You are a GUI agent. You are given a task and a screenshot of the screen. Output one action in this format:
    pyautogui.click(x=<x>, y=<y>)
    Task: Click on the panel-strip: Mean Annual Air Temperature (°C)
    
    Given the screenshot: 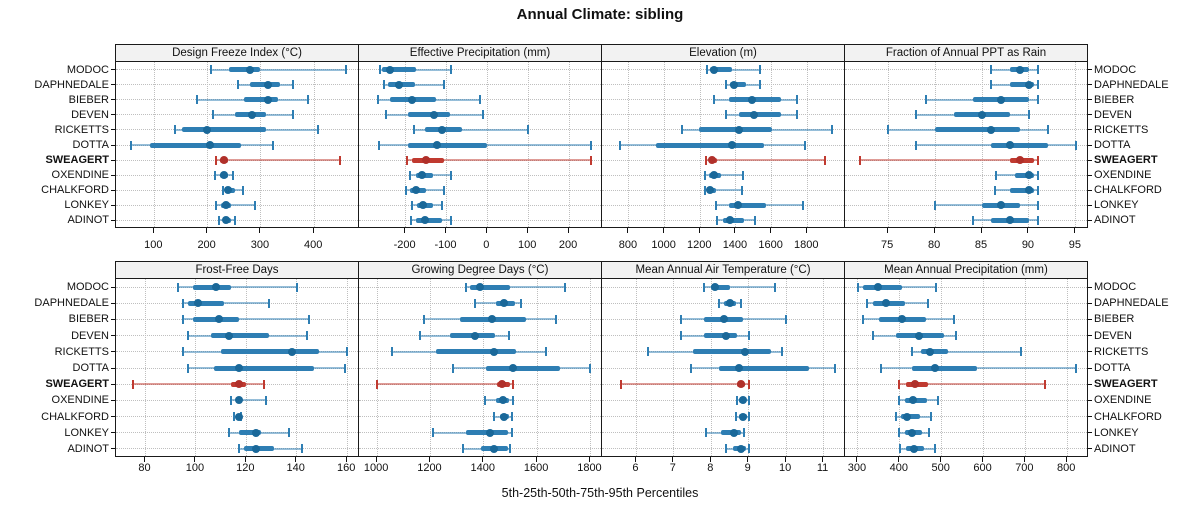 What is the action you would take?
    pyautogui.click(x=723, y=270)
    